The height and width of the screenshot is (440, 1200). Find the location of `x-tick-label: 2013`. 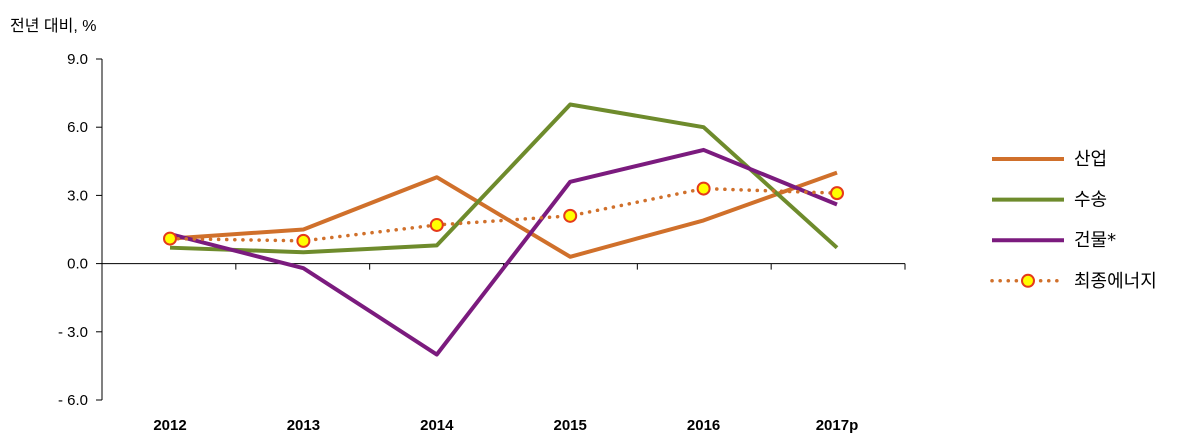

x-tick-label: 2013 is located at coordinates (303, 425).